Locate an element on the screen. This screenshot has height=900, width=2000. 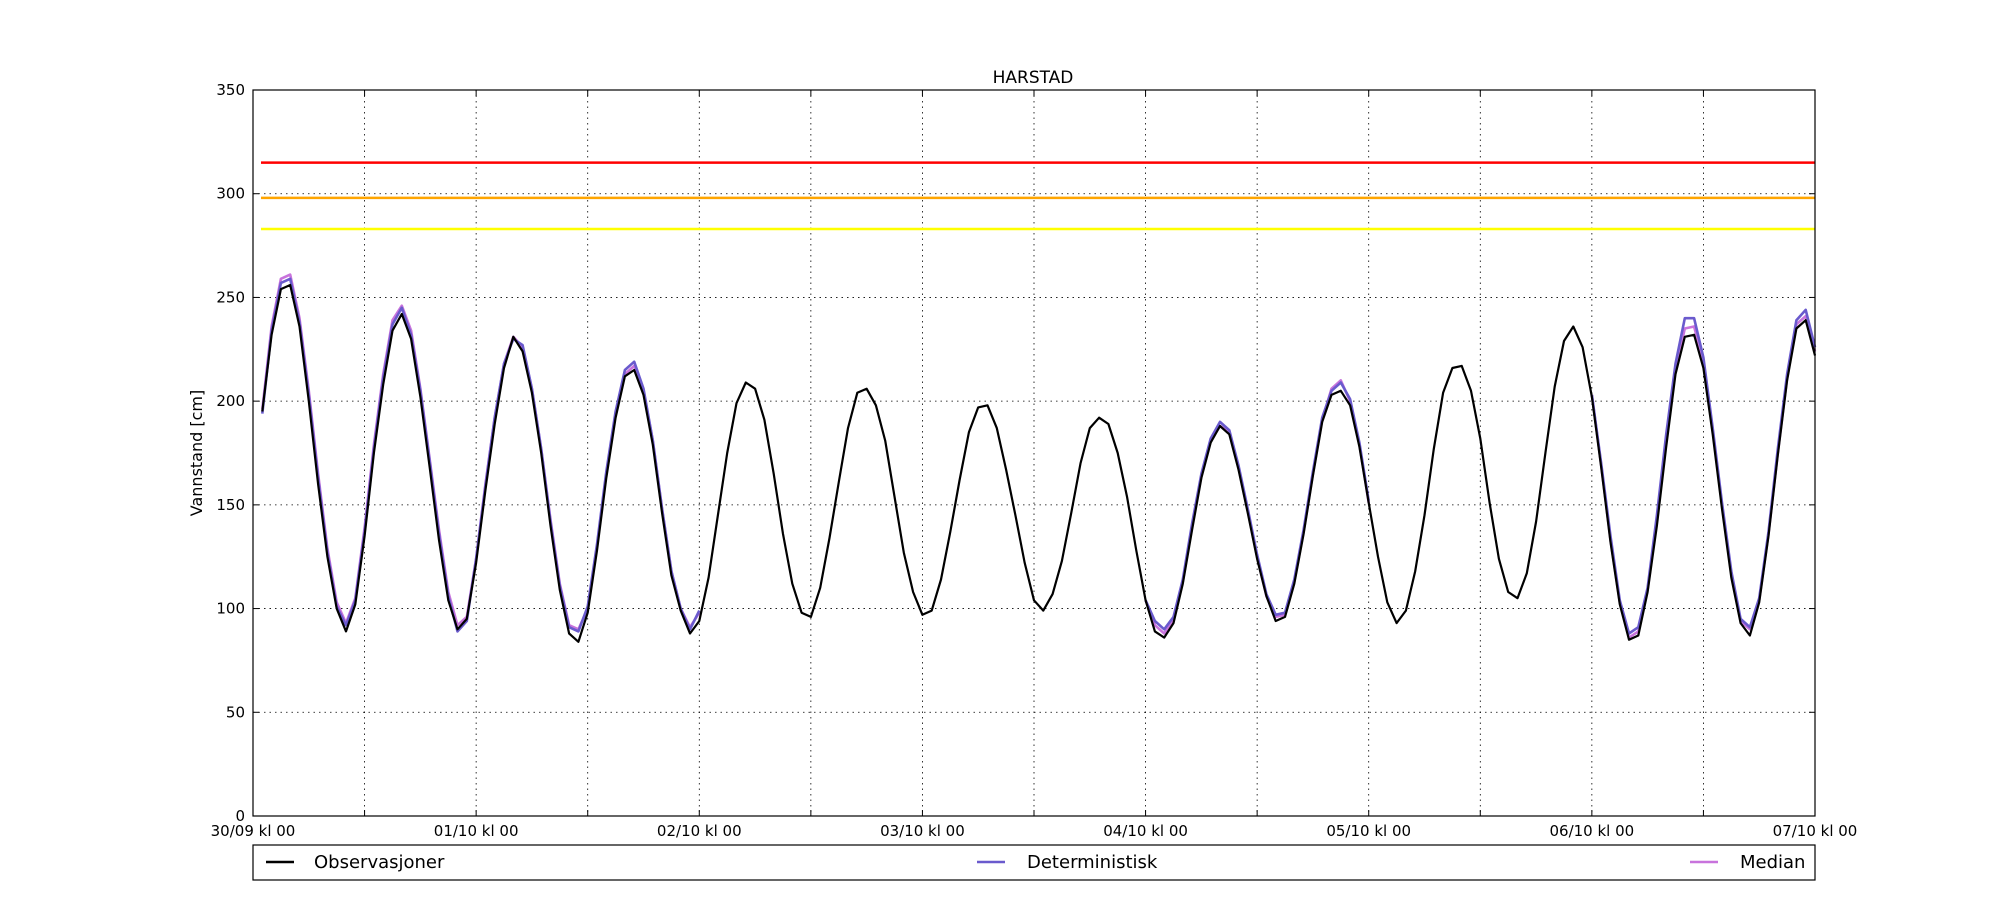
legend-frame is located at coordinates (1034, 862).